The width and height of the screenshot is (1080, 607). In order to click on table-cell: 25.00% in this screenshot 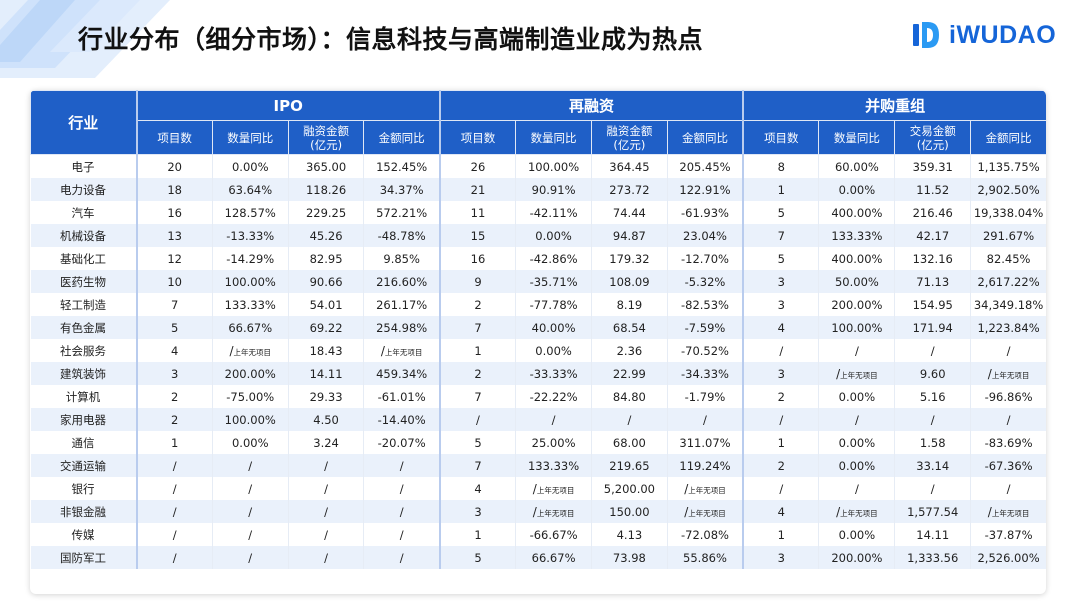, I will do `click(553, 442)`.